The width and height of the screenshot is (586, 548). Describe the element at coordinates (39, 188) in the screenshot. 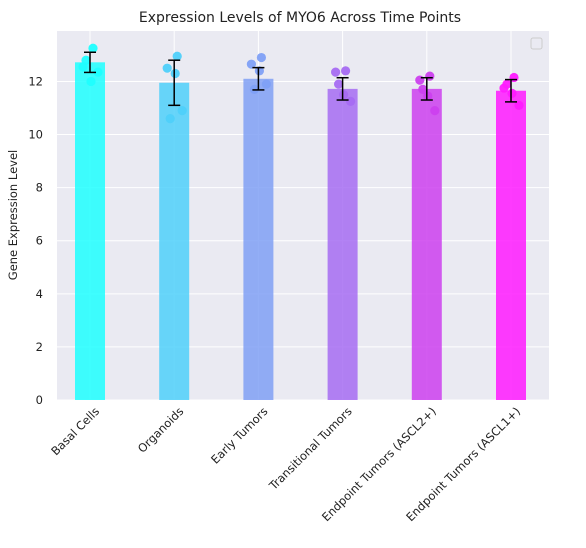

I see `y-tick-label: 8` at that location.